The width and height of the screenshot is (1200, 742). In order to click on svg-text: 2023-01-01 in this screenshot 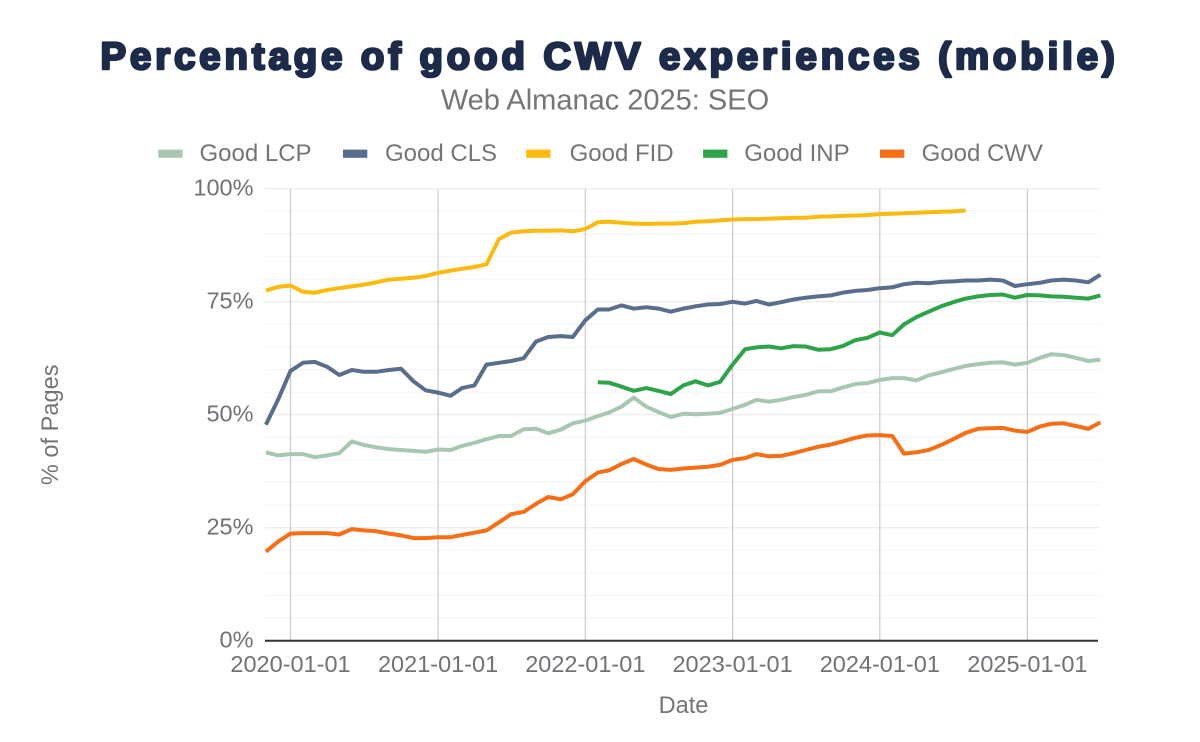, I will do `click(732, 664)`.